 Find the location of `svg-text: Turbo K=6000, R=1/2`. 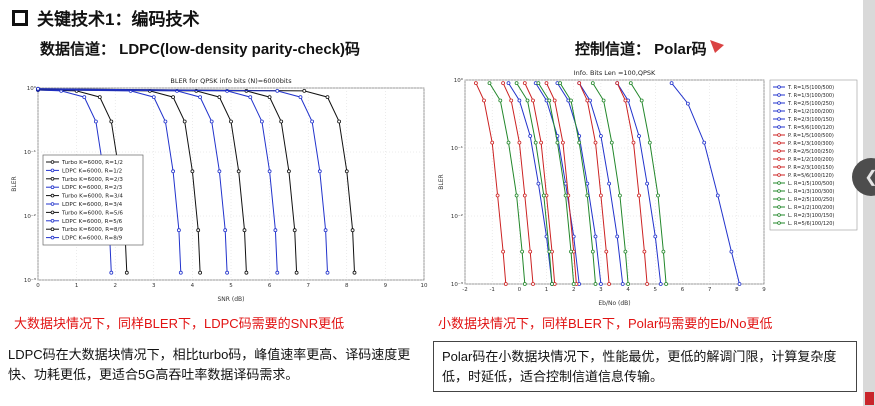

svg-text: Turbo K=6000, R=1/2 is located at coordinates (92, 163).